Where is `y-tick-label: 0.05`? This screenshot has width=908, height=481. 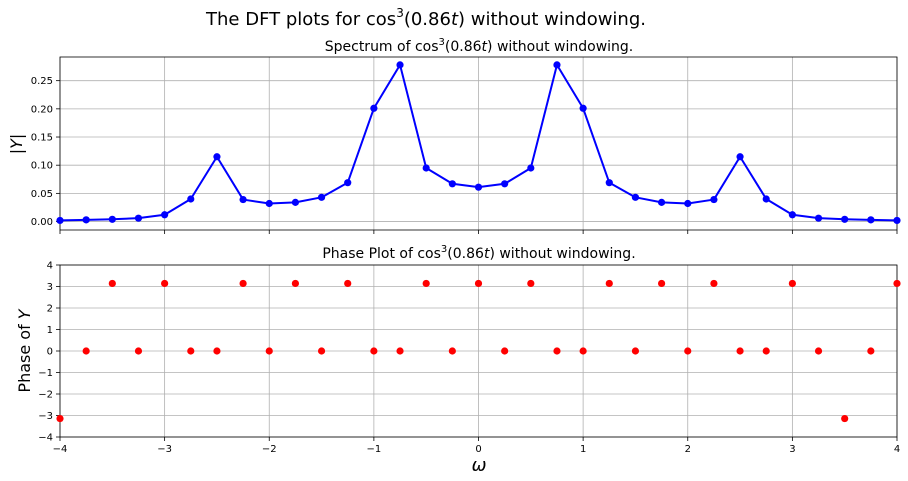 y-tick-label: 0.05 is located at coordinates (42, 194).